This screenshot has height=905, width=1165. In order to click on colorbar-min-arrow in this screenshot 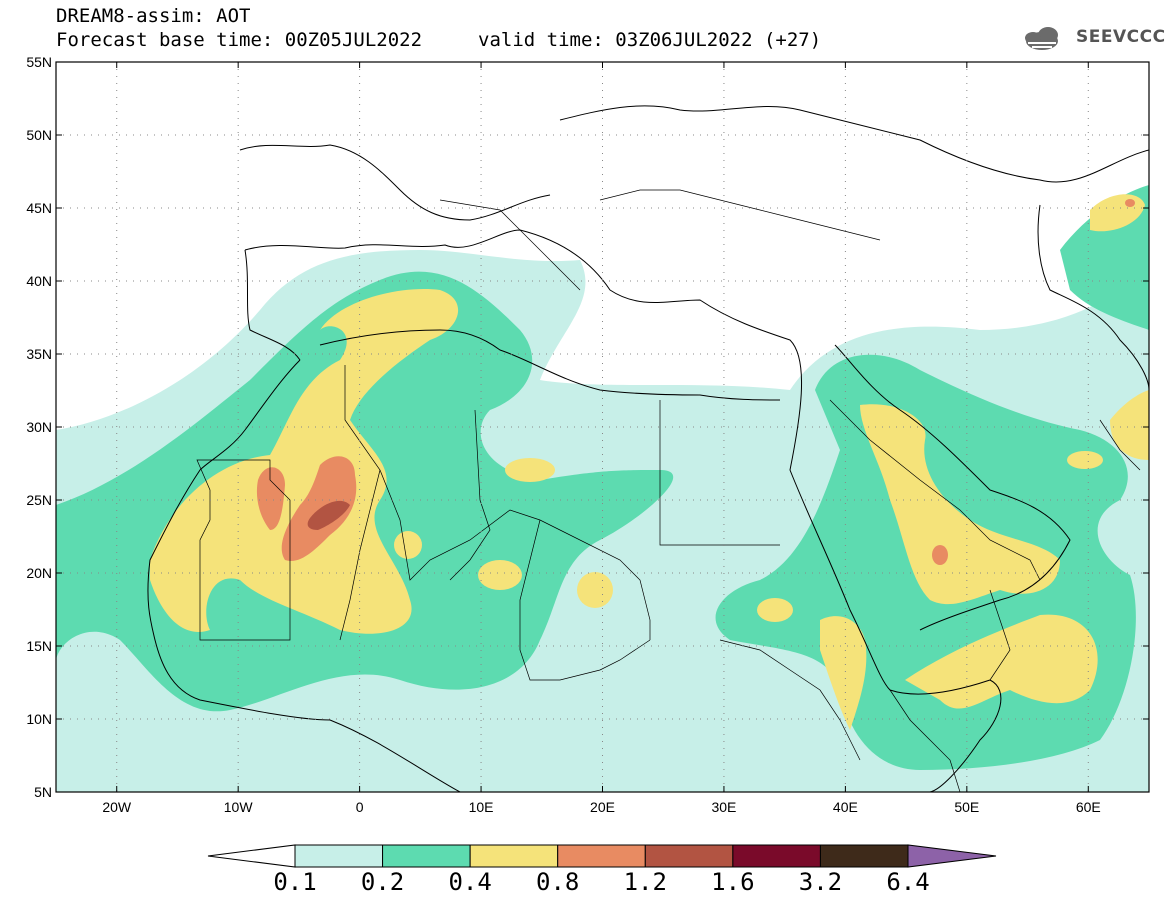, I will do `click(251, 856)`.